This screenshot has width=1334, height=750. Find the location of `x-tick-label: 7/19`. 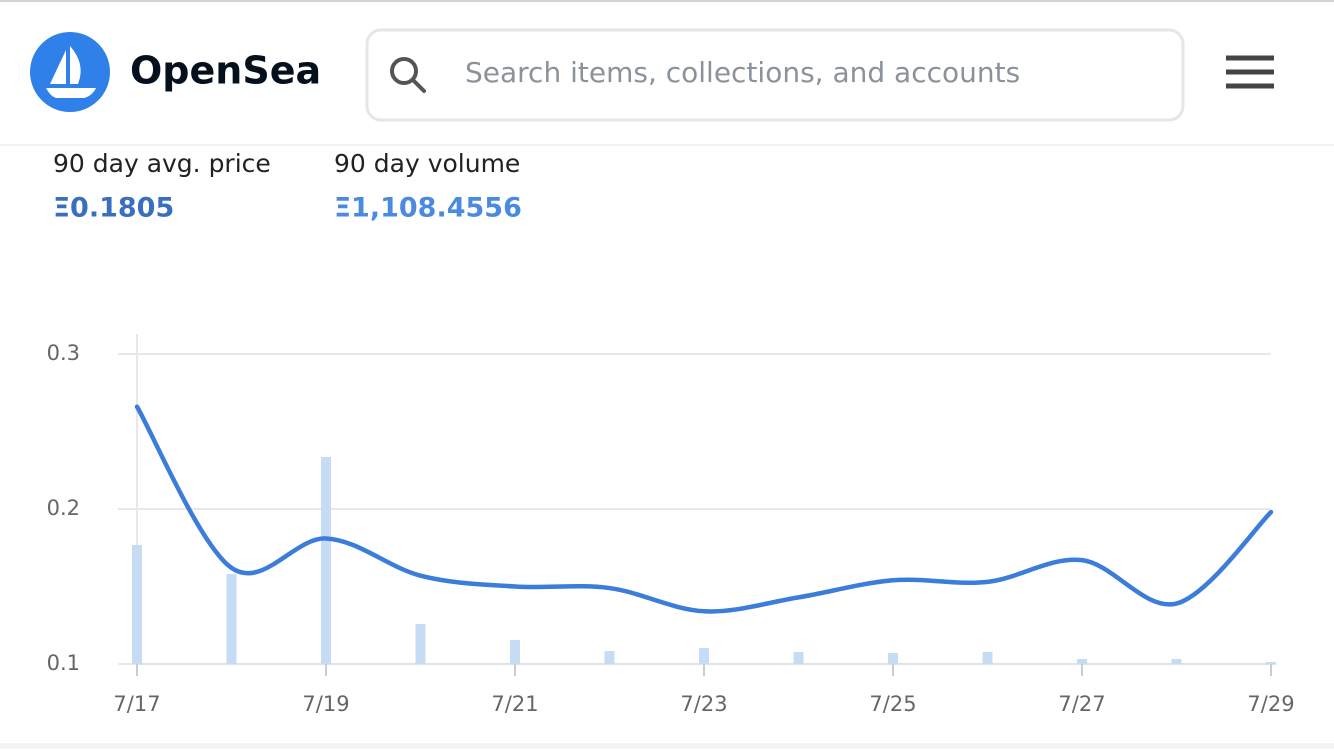

x-tick-label: 7/19 is located at coordinates (325, 704).